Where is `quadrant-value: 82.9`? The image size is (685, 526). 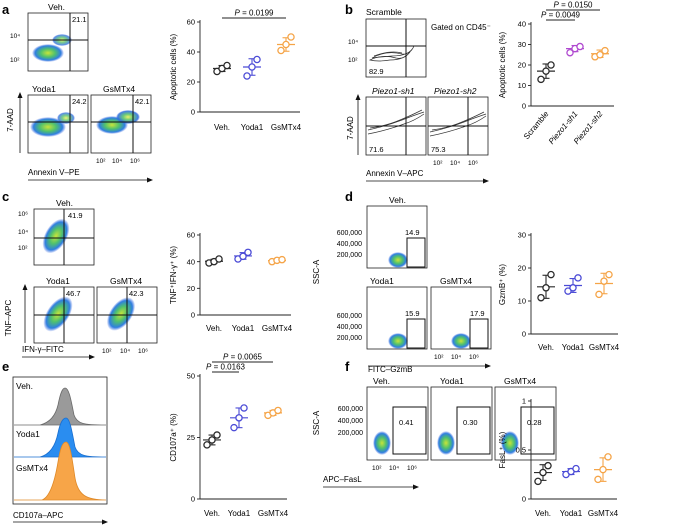
quadrant-value: 82.9 is located at coordinates (376, 71).